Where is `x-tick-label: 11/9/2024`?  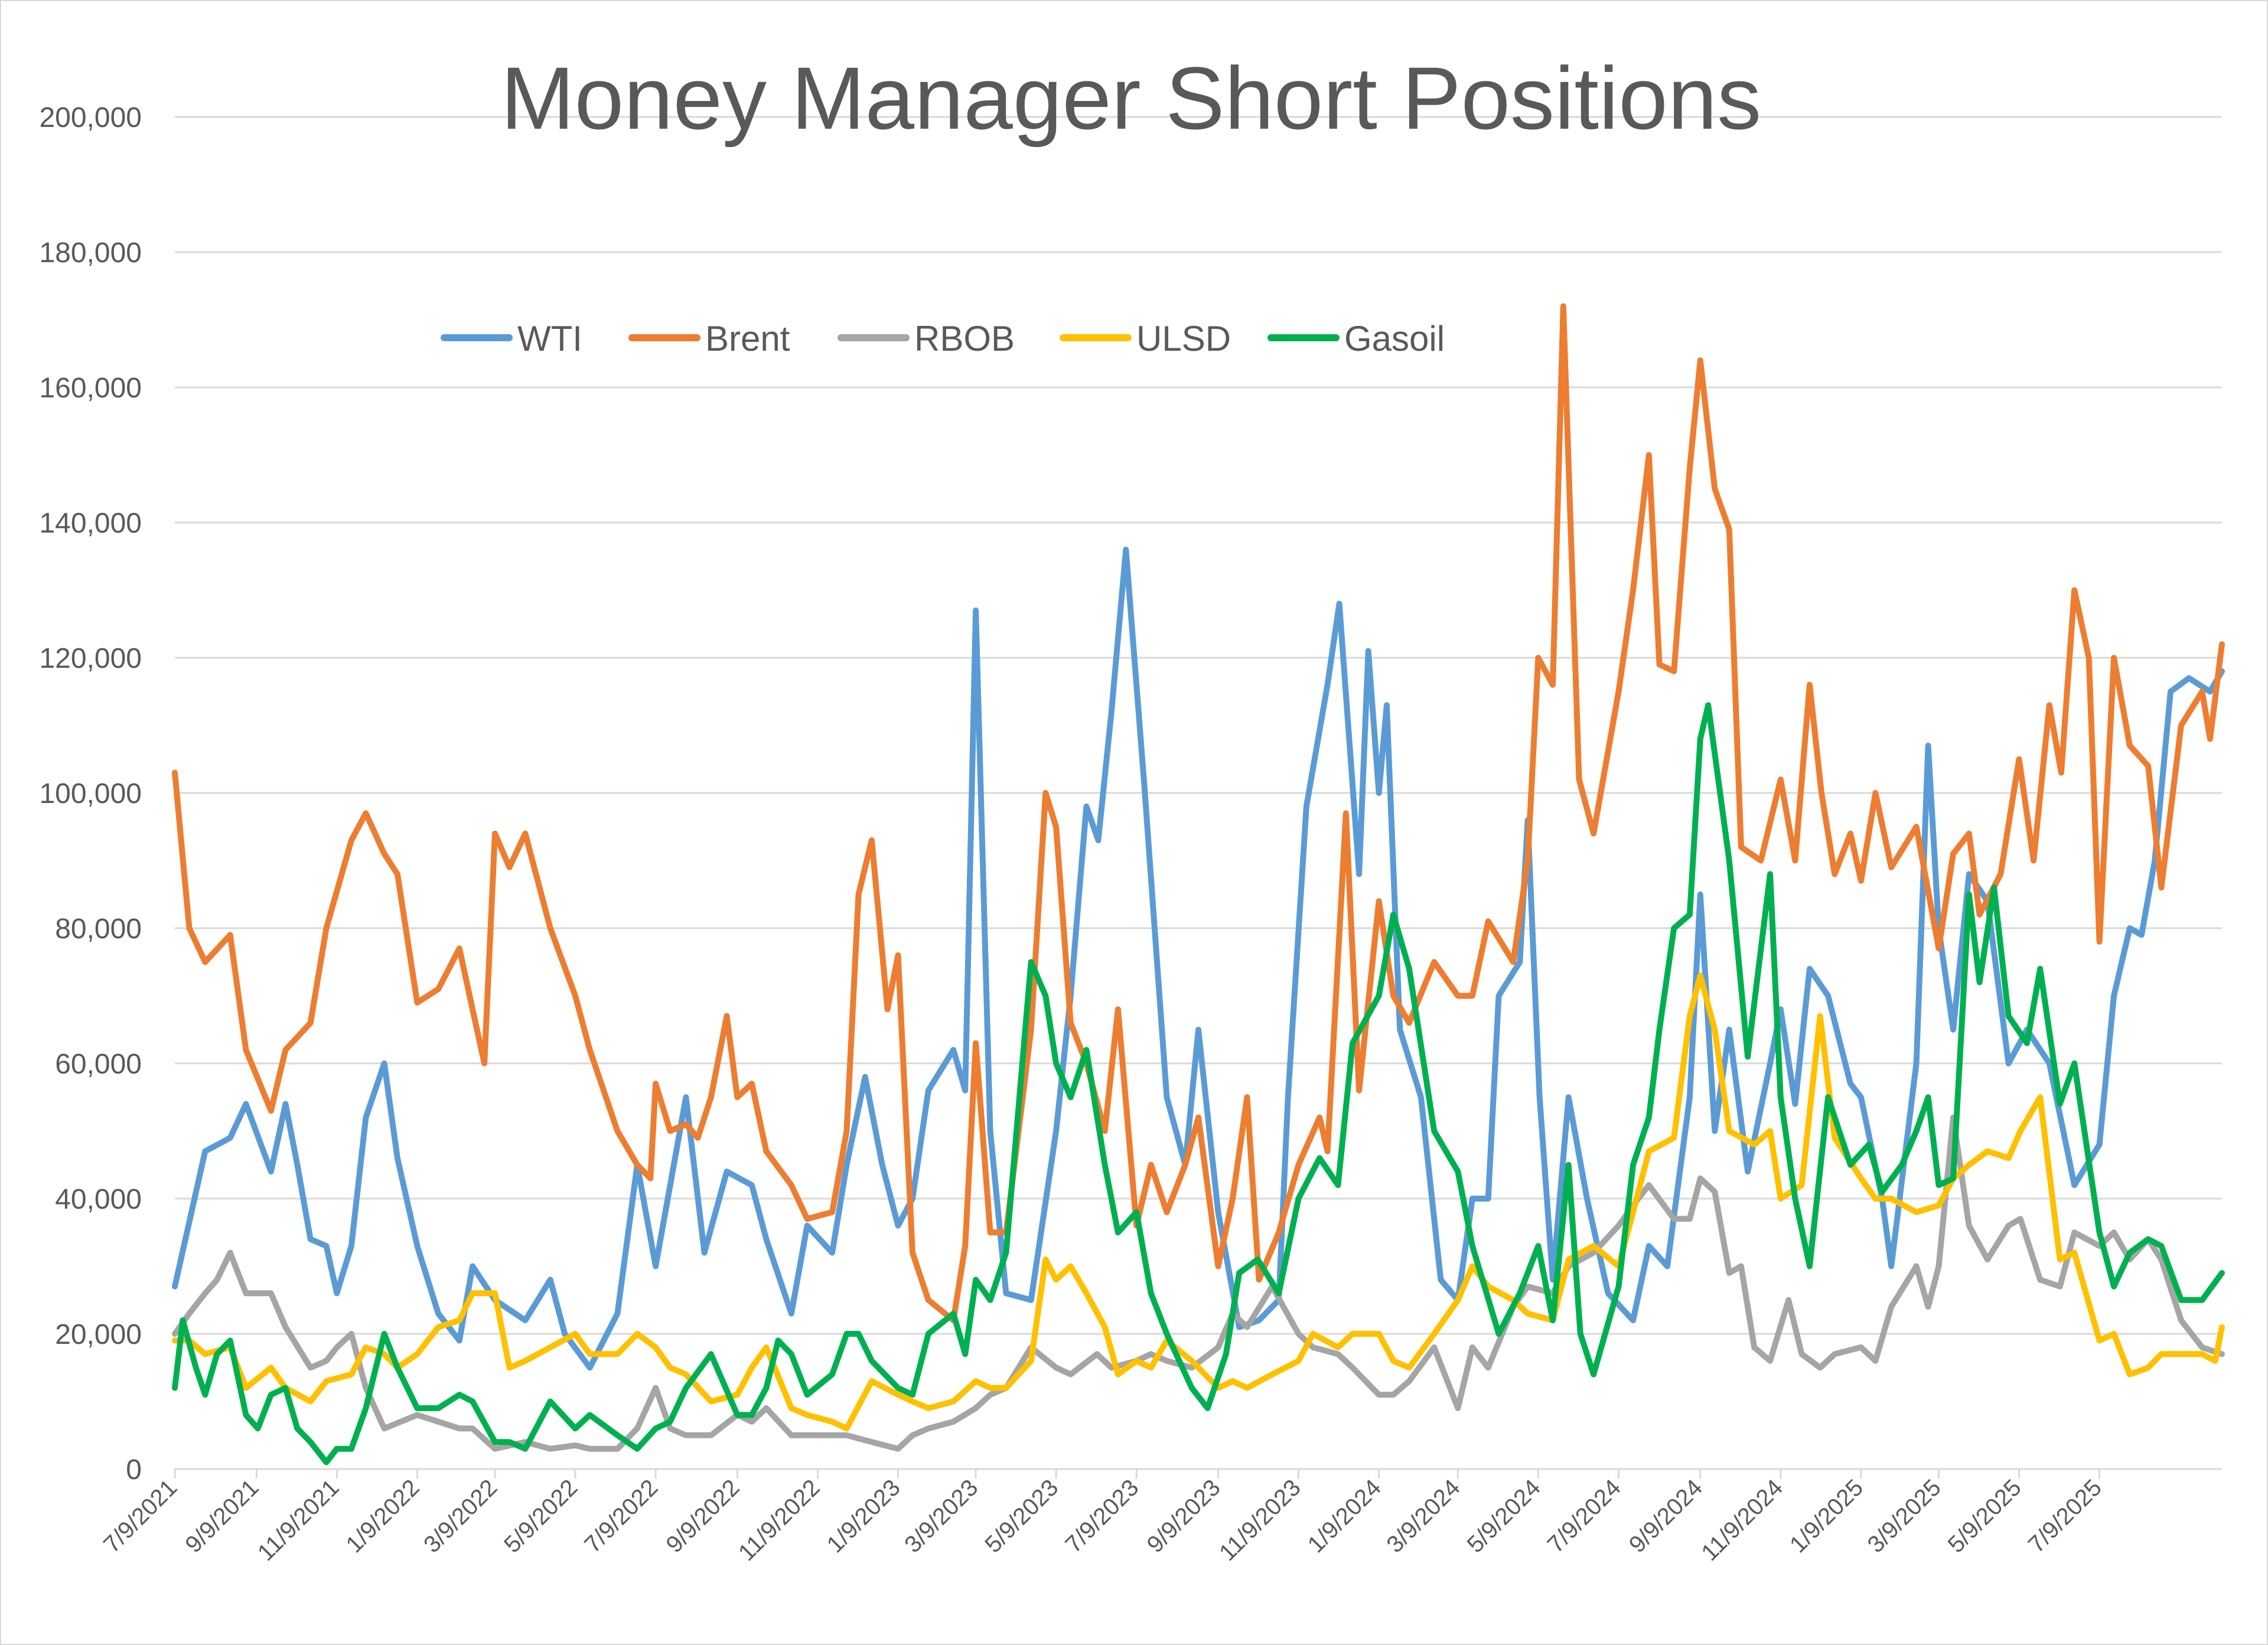
x-tick-label: 11/9/2024 is located at coordinates (1742, 1520).